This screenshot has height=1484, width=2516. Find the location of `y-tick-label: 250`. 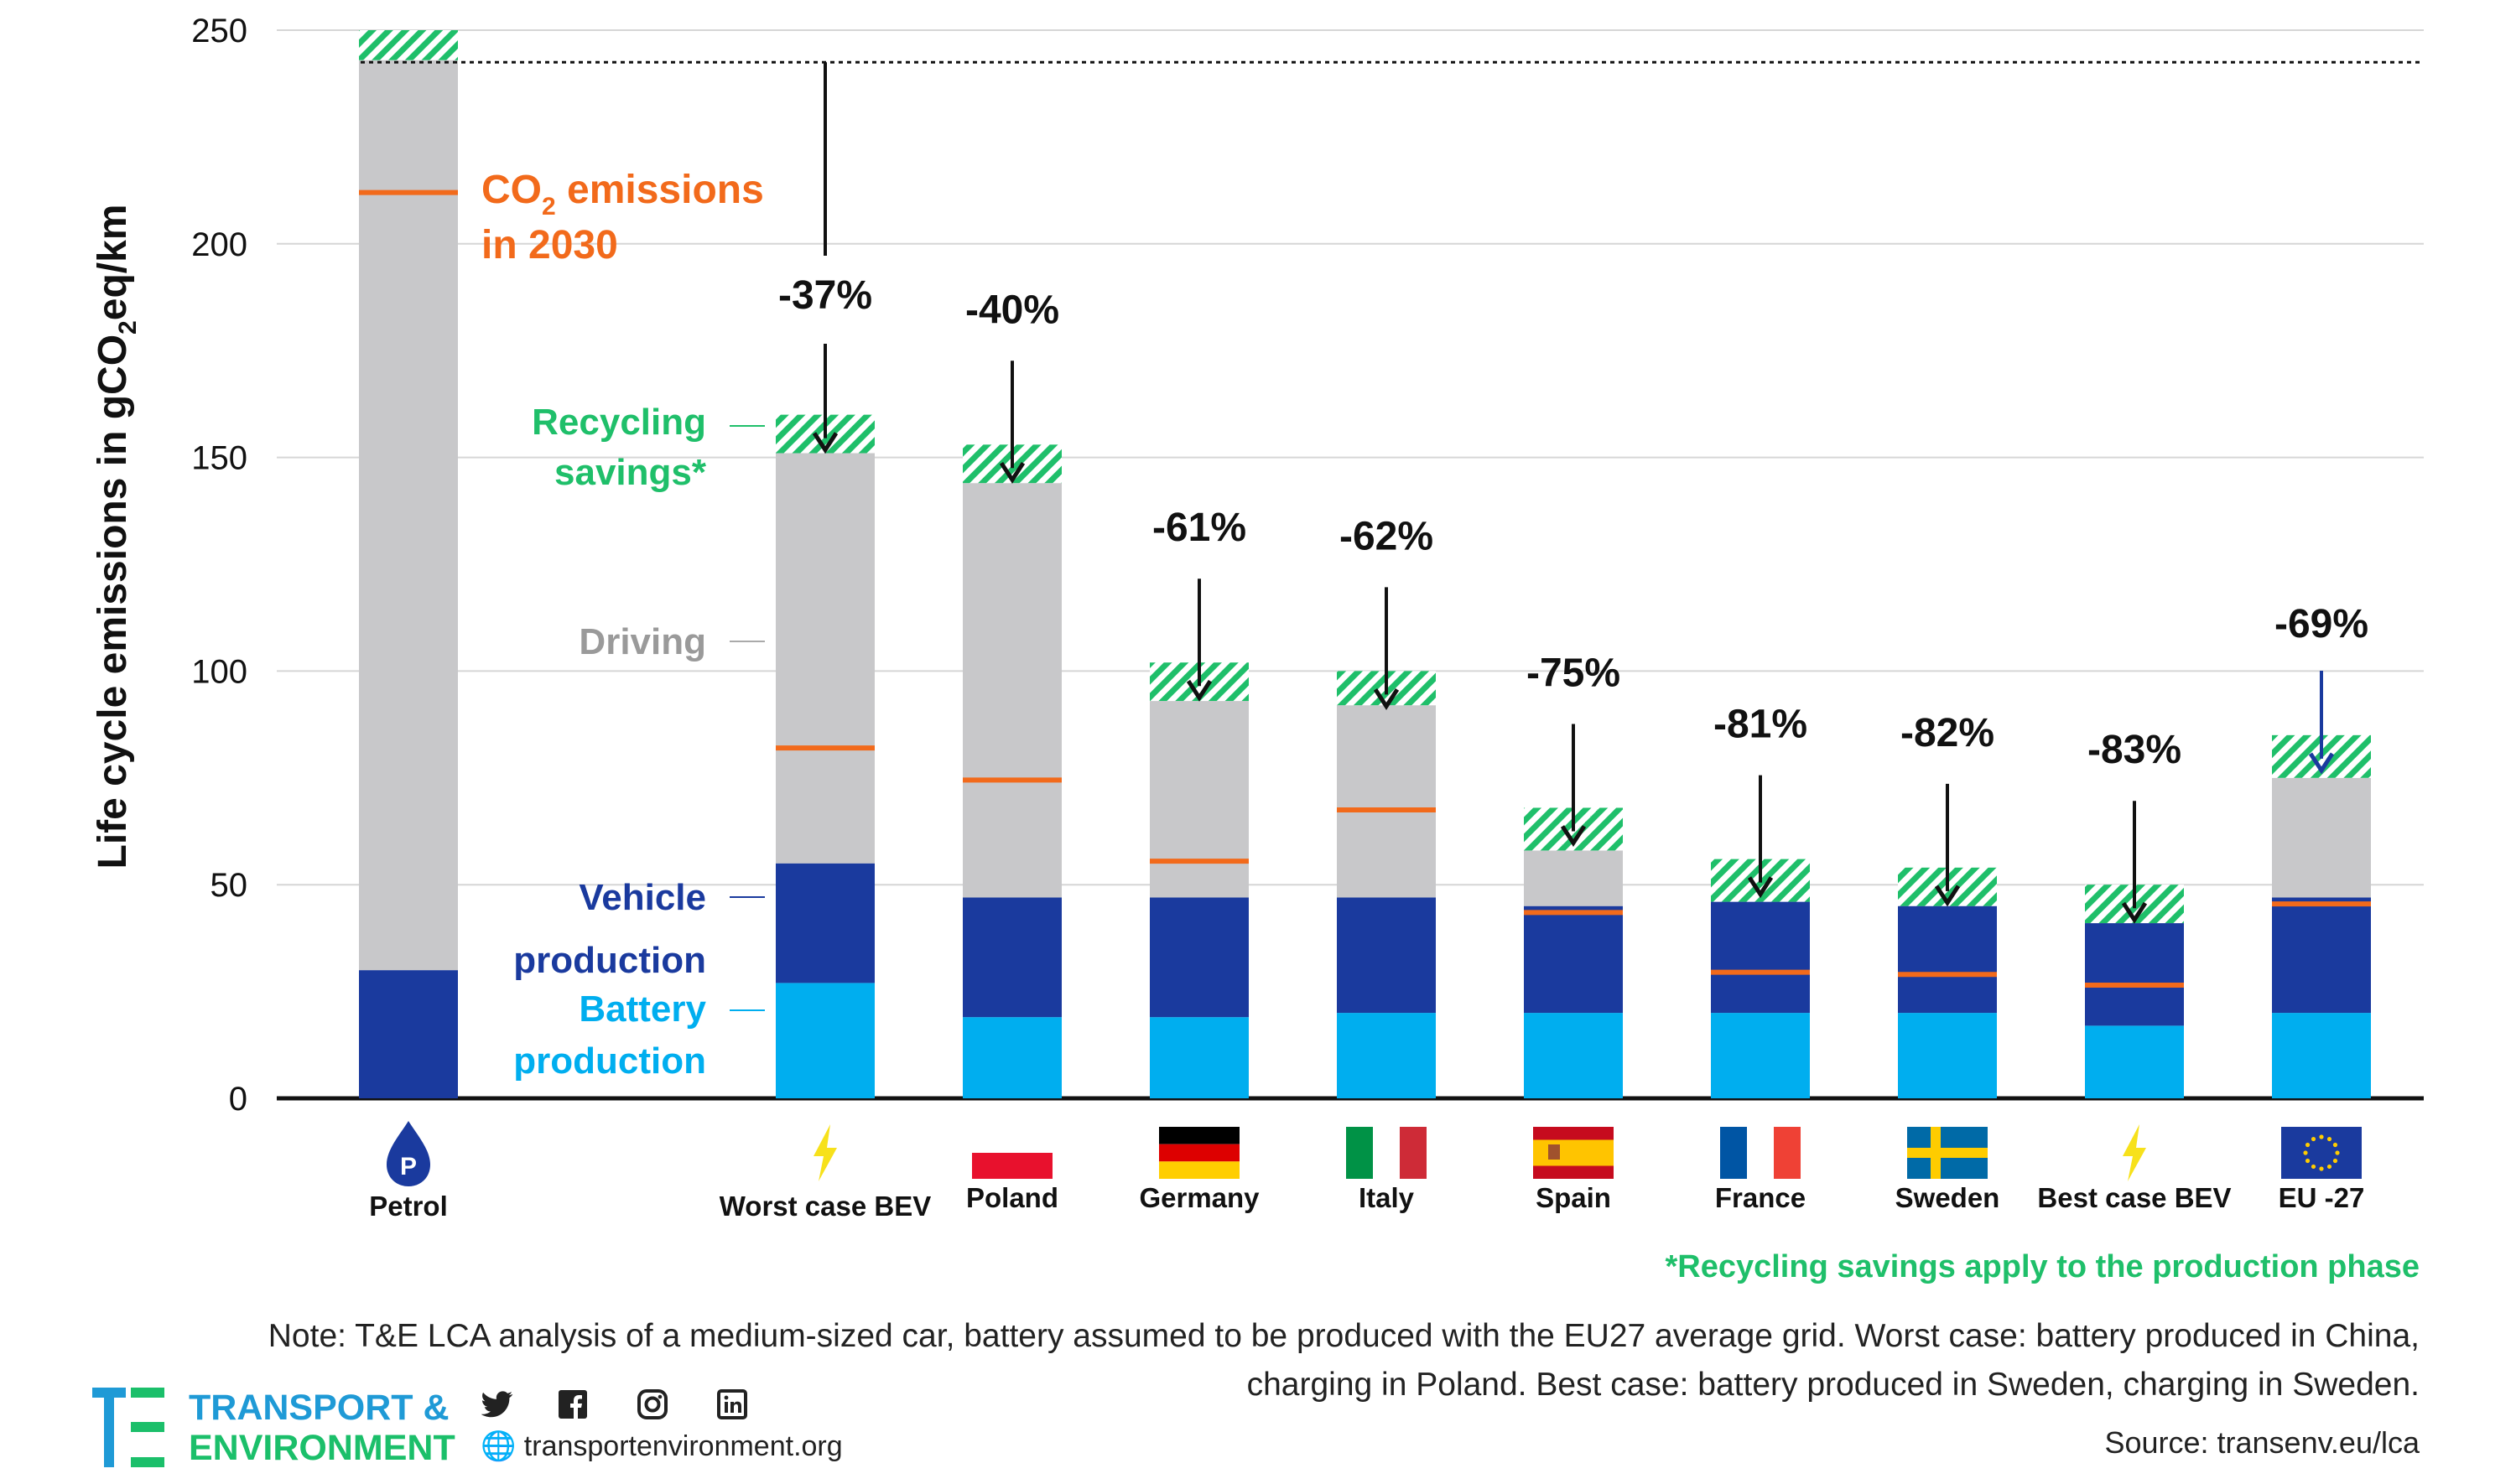

y-tick-label: 250 is located at coordinates (219, 31).